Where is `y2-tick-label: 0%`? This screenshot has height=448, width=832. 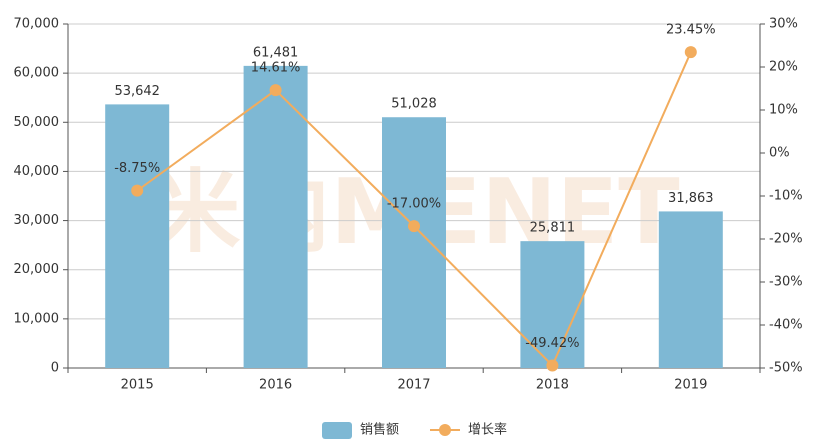 y2-tick-label: 0% is located at coordinates (779, 153).